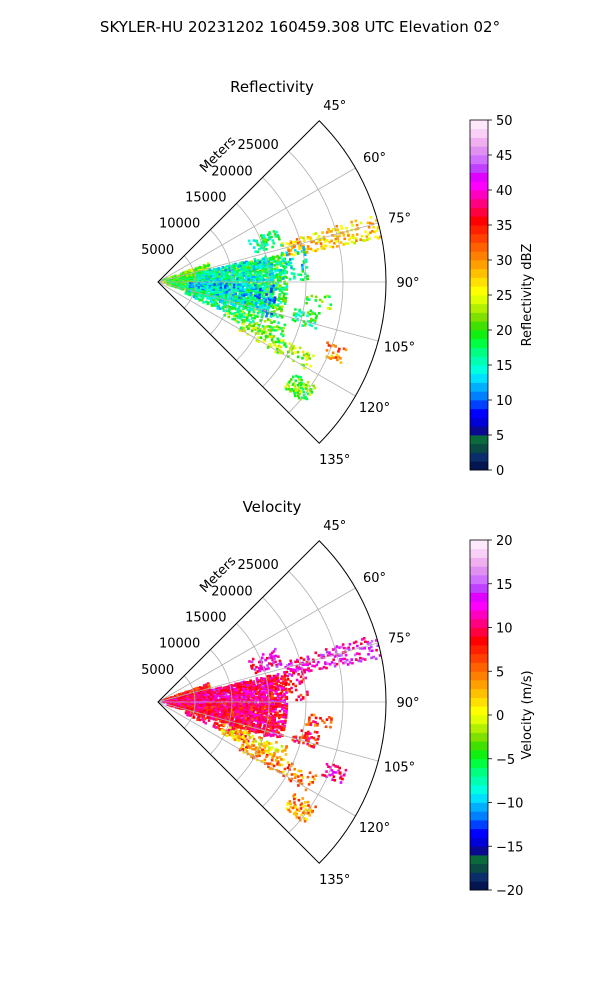 The height and width of the screenshot is (1000, 600). I want to click on colorbar-tick-label: 5, so click(500, 436).